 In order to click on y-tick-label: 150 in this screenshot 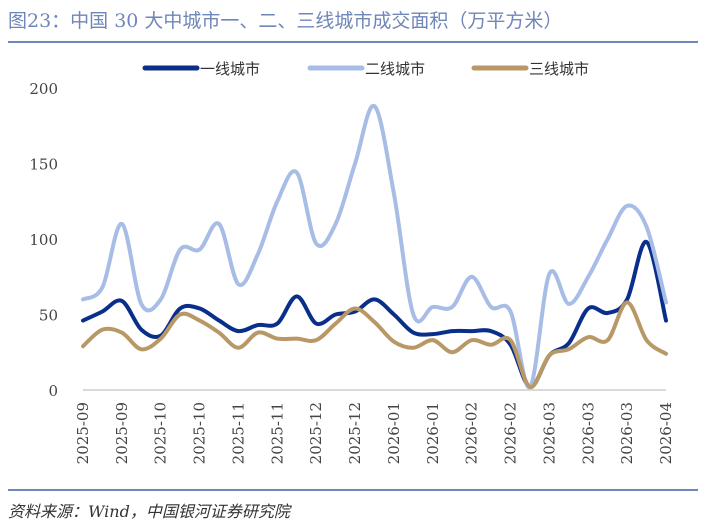, I will do `click(43, 165)`.